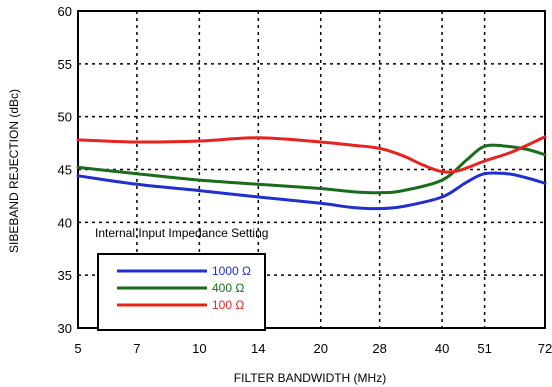  What do you see at coordinates (320, 348) in the screenshot?
I see `x-tick-label: 20` at bounding box center [320, 348].